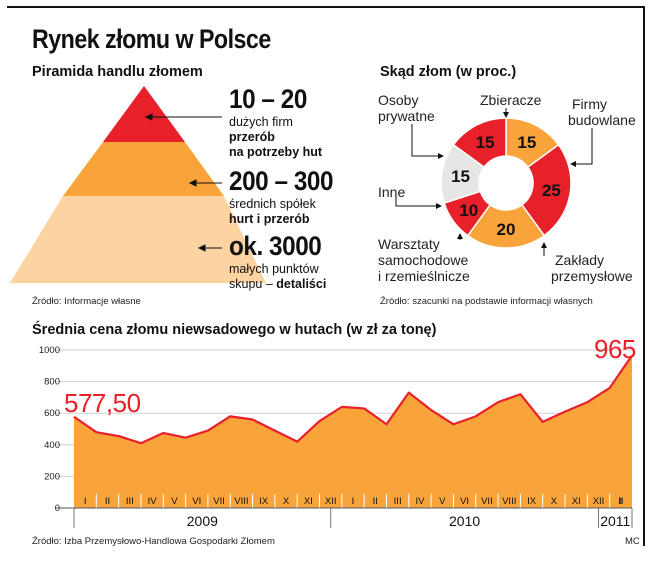  Describe the element at coordinates (551, 190) in the screenshot. I see `donut-slice-value-1: 25` at that location.